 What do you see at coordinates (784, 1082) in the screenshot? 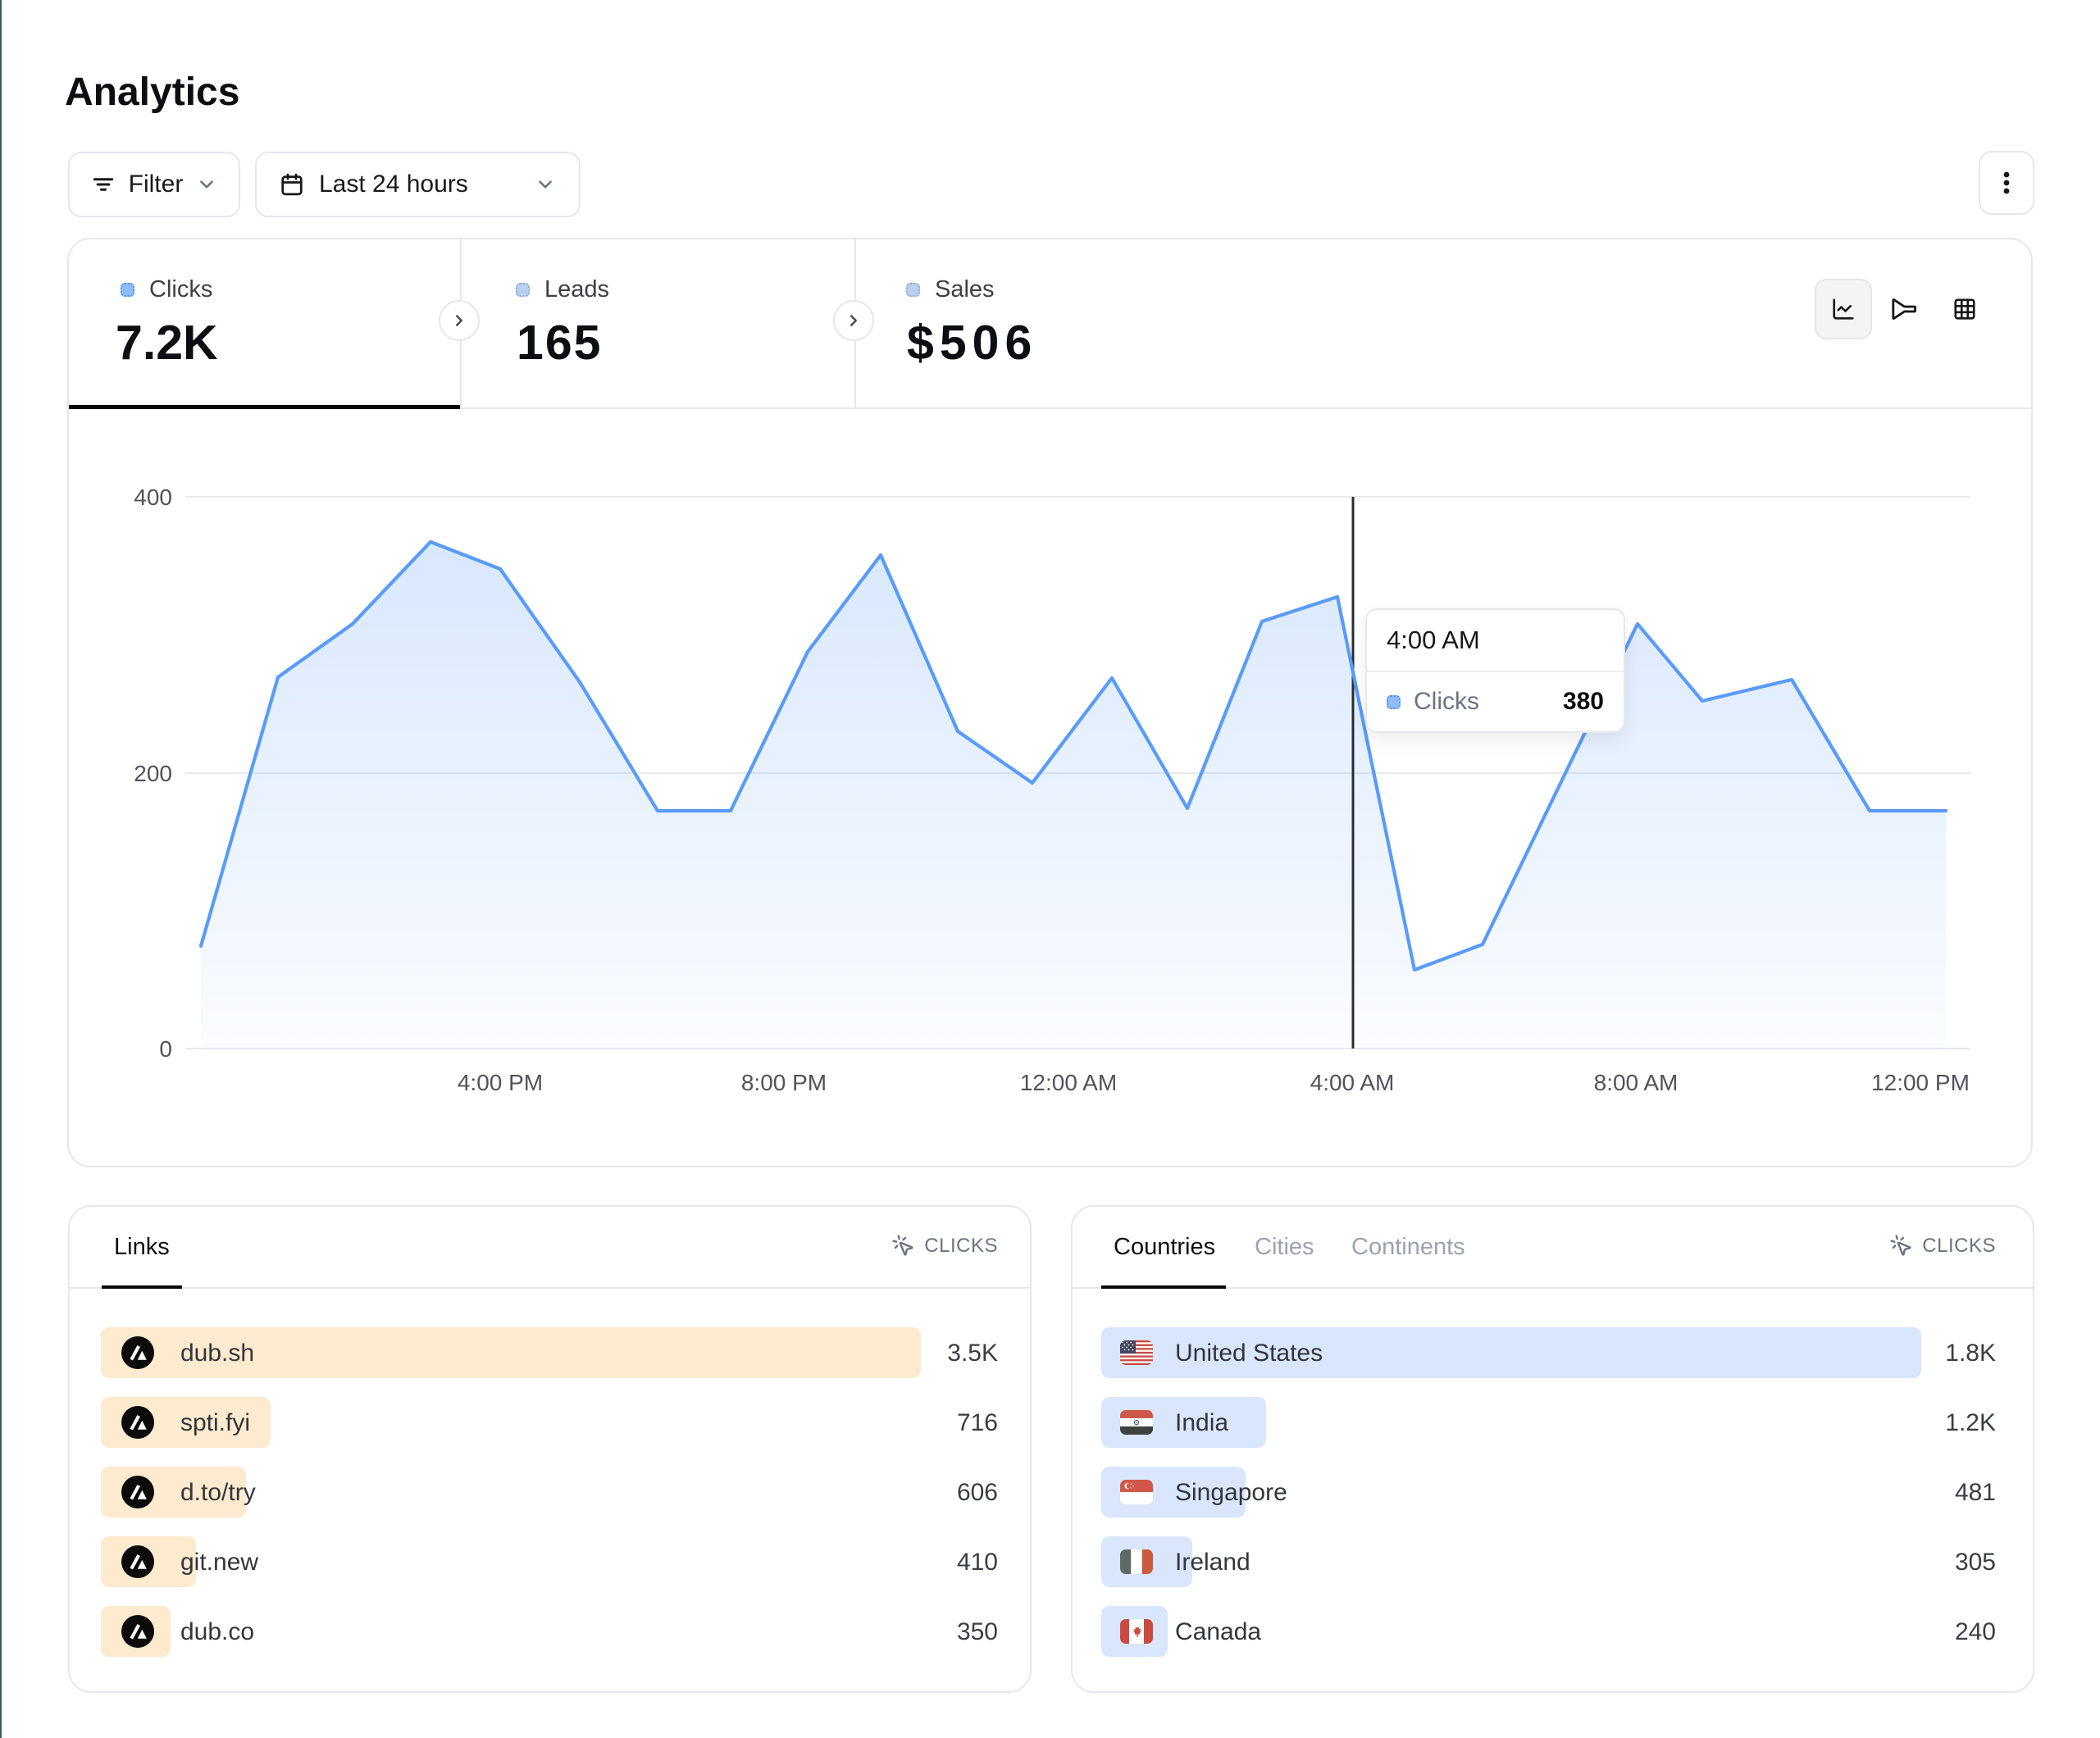
I see `svg-text: 8:00 PM` at bounding box center [784, 1082].